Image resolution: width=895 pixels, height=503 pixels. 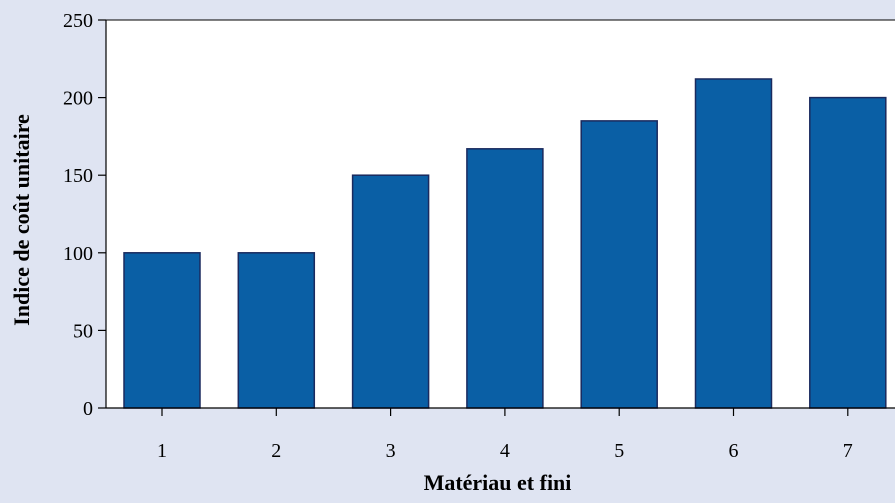 I want to click on x-tick-label-3: 3, so click(x=391, y=451).